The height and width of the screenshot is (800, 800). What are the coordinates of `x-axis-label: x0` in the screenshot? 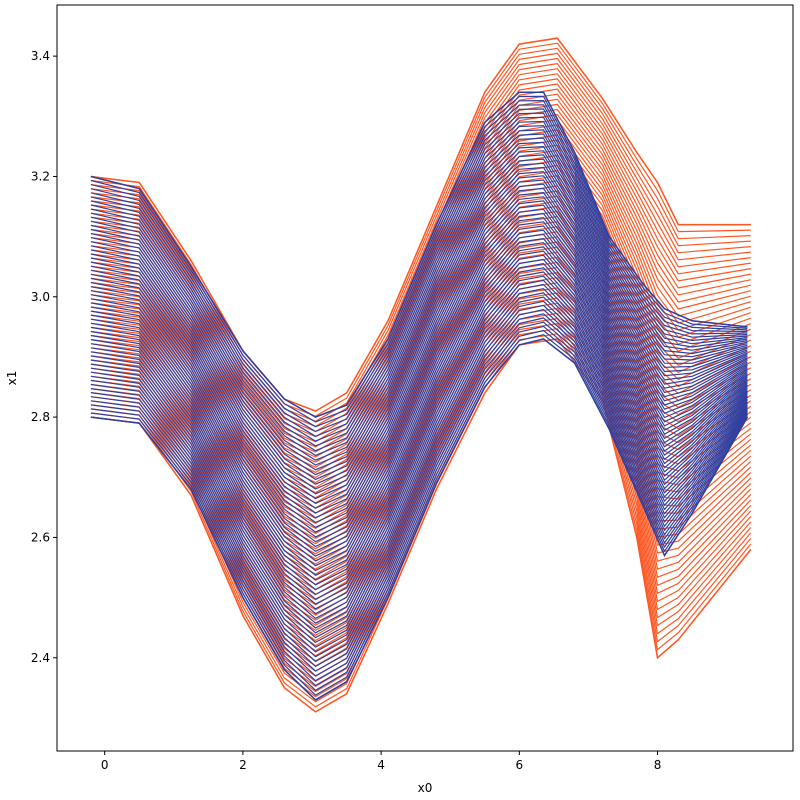 It's located at (425, 788).